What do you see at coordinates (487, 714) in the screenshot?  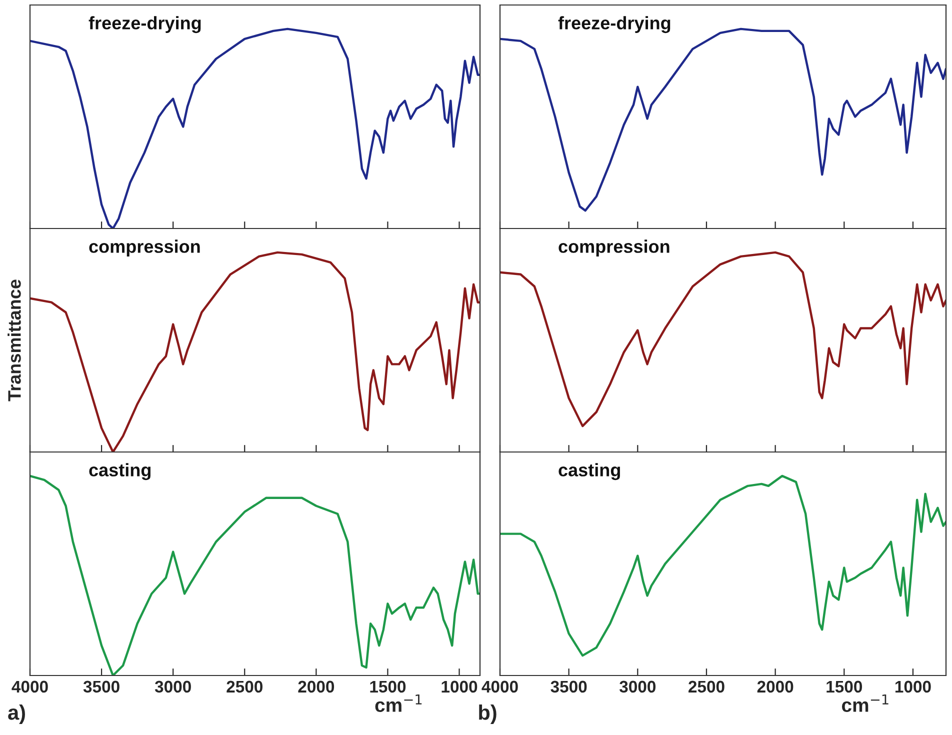 I see `text: b)` at bounding box center [487, 714].